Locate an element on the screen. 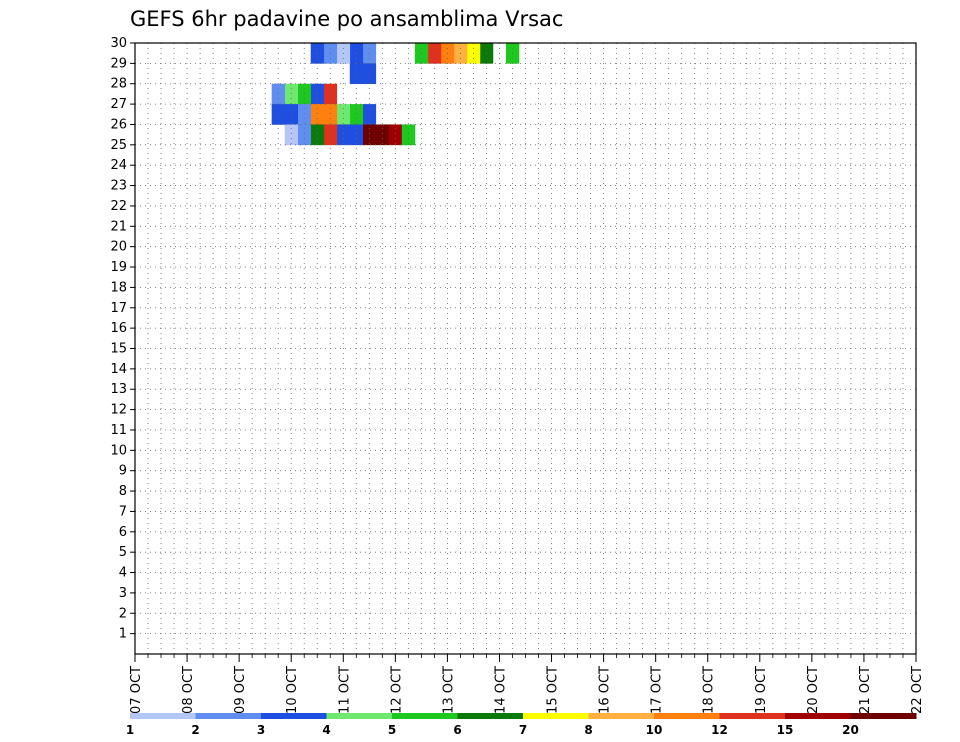  x-tick-label: 12 OCT is located at coordinates (396, 690).